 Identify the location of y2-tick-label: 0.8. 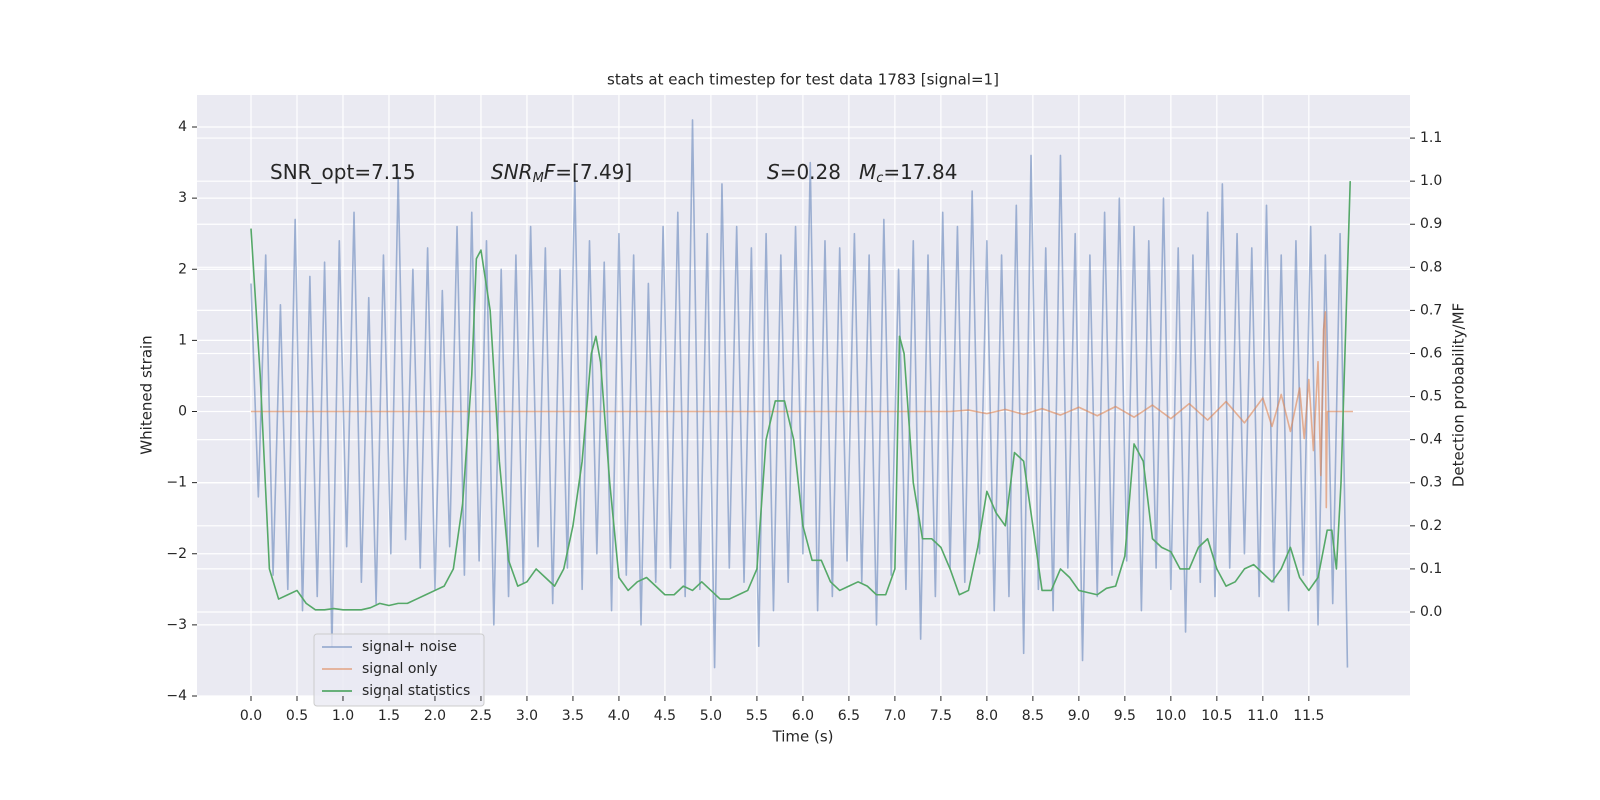
(1431, 267).